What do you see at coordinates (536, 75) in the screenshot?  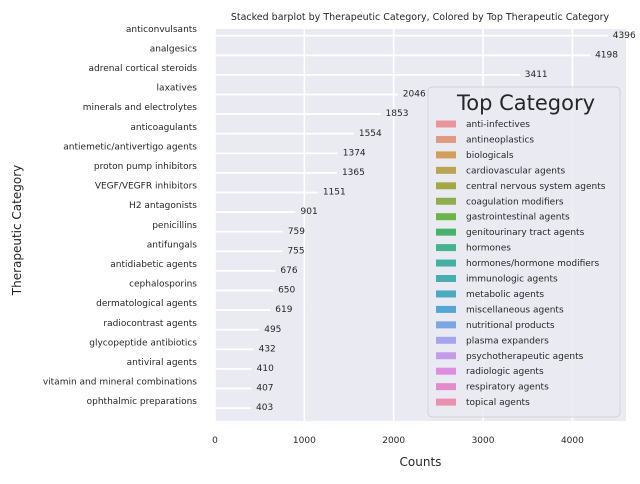 I see `data-label: 3411` at bounding box center [536, 75].